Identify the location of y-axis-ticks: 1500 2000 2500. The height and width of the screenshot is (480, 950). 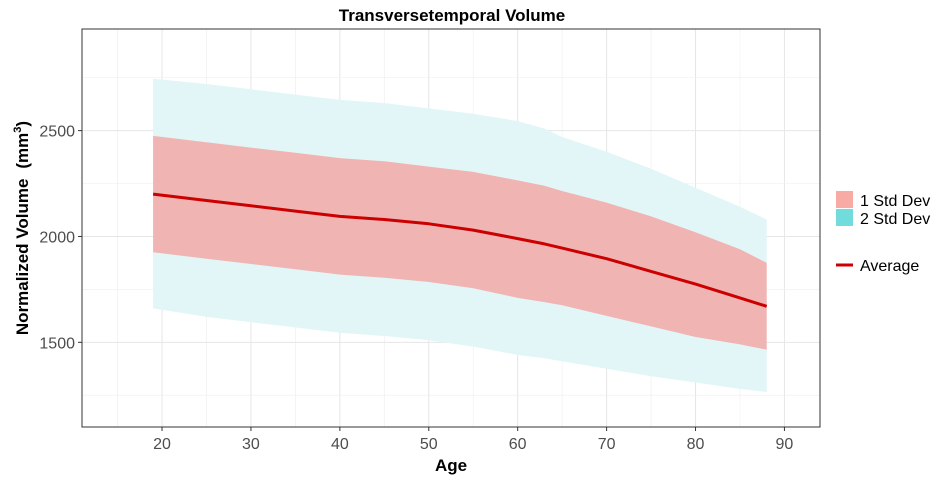
(60, 238).